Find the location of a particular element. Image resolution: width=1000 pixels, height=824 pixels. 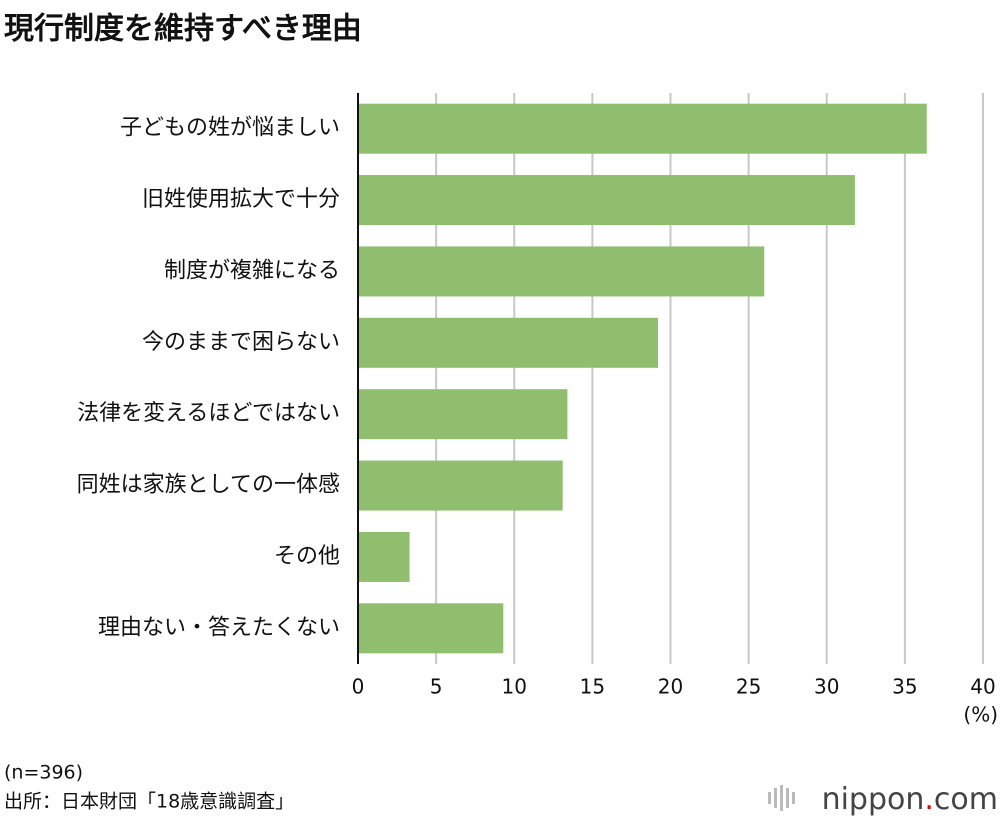

y-tick-label: 制度が複雑になる is located at coordinates (252, 270).